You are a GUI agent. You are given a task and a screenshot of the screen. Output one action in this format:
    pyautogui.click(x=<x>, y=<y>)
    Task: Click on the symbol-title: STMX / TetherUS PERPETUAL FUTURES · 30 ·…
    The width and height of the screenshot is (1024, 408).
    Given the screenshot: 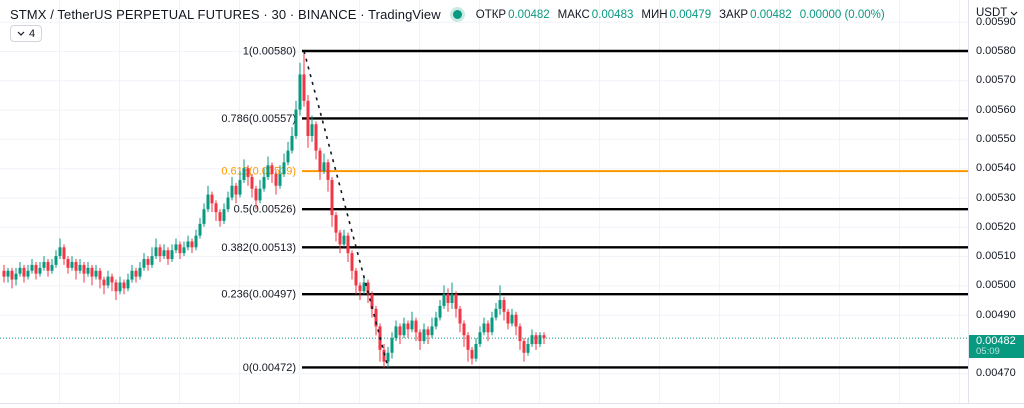 What is the action you would take?
    pyautogui.click(x=225, y=14)
    